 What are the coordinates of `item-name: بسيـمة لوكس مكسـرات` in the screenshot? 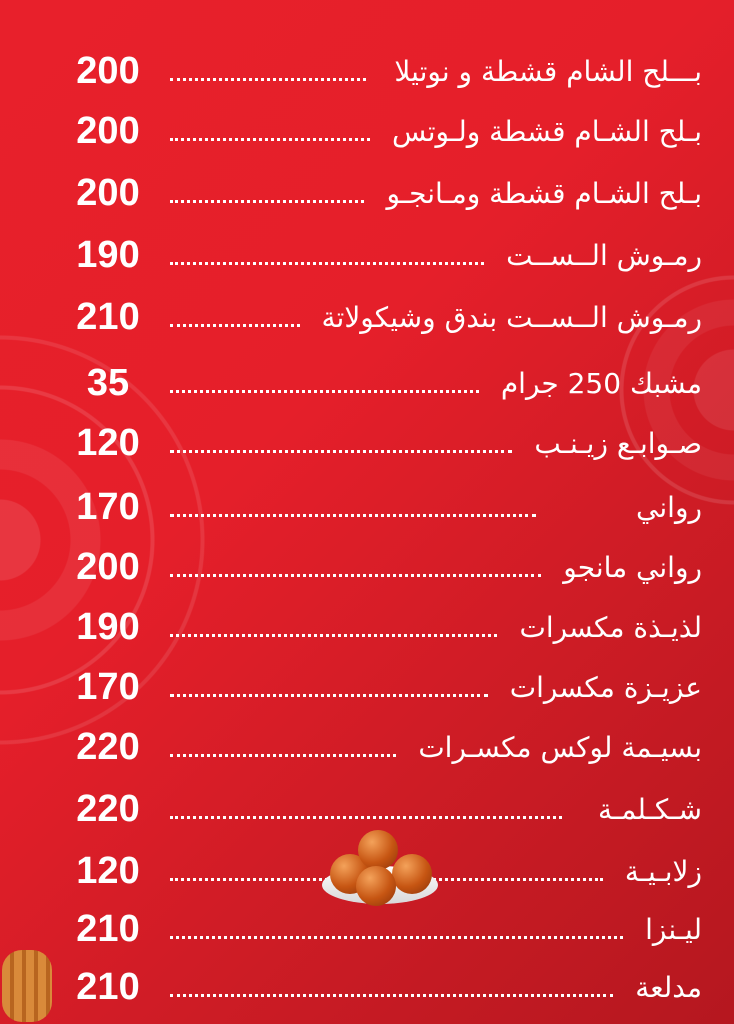 It's located at (560, 747).